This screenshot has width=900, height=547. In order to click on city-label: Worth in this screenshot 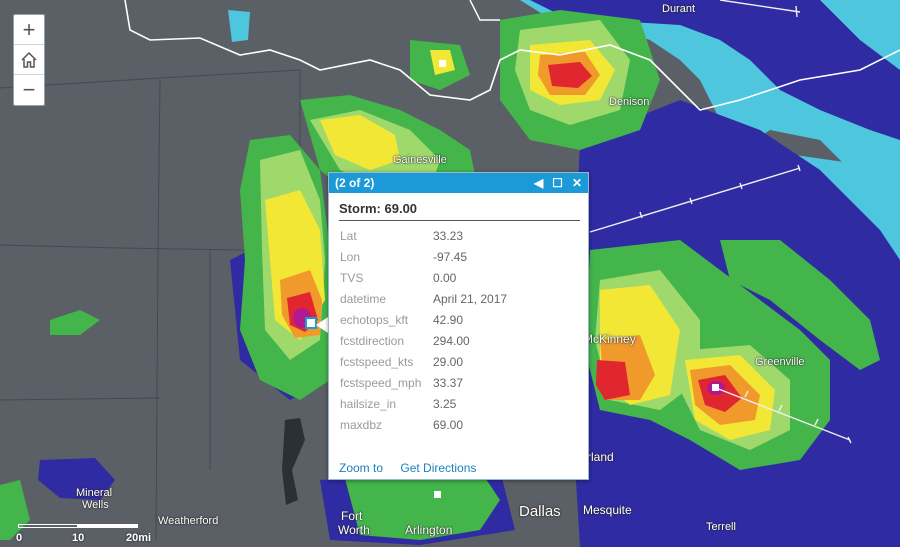, I will do `click(354, 530)`.